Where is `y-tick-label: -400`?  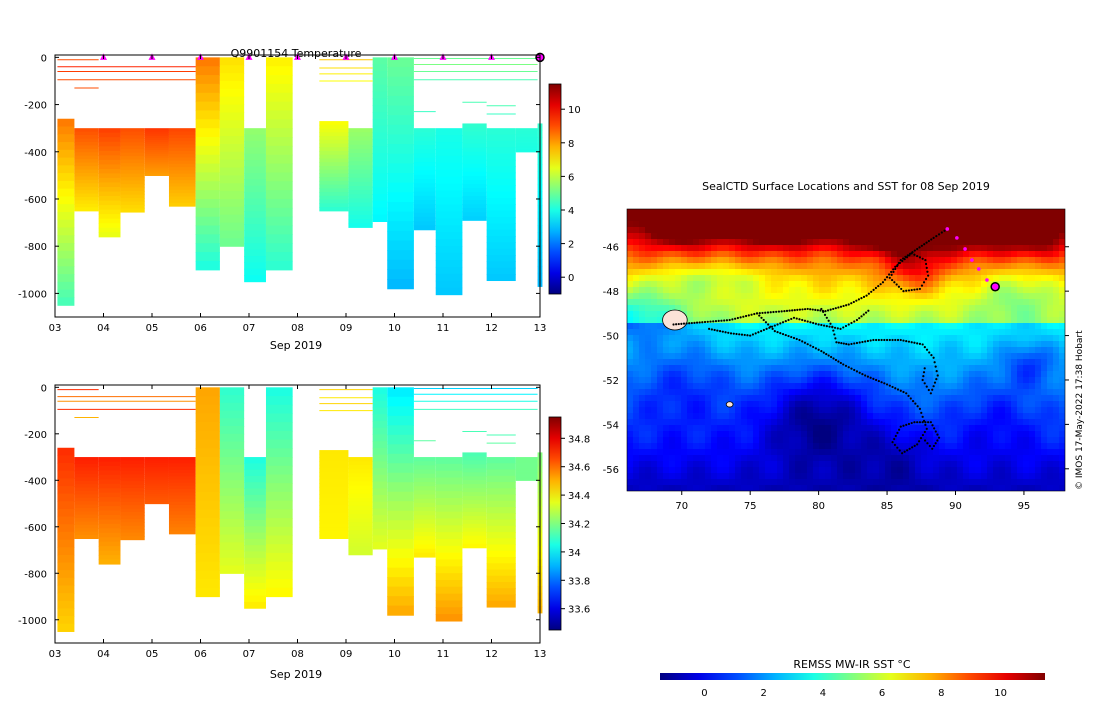
y-tick-label: -400 is located at coordinates (35, 153).